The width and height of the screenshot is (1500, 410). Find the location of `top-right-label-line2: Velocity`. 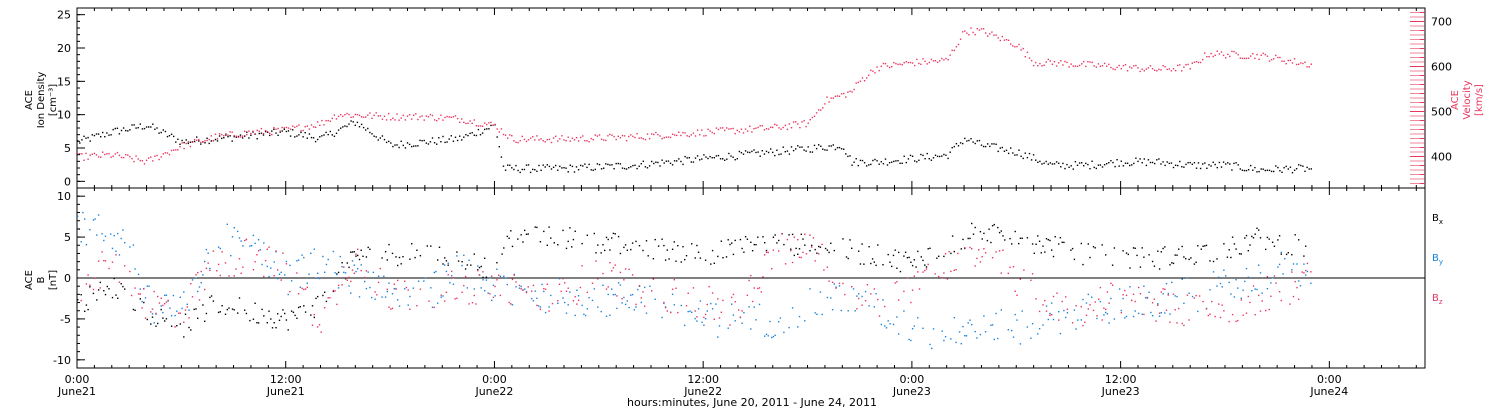

top-right-label-line2: Velocity is located at coordinates (1467, 99).